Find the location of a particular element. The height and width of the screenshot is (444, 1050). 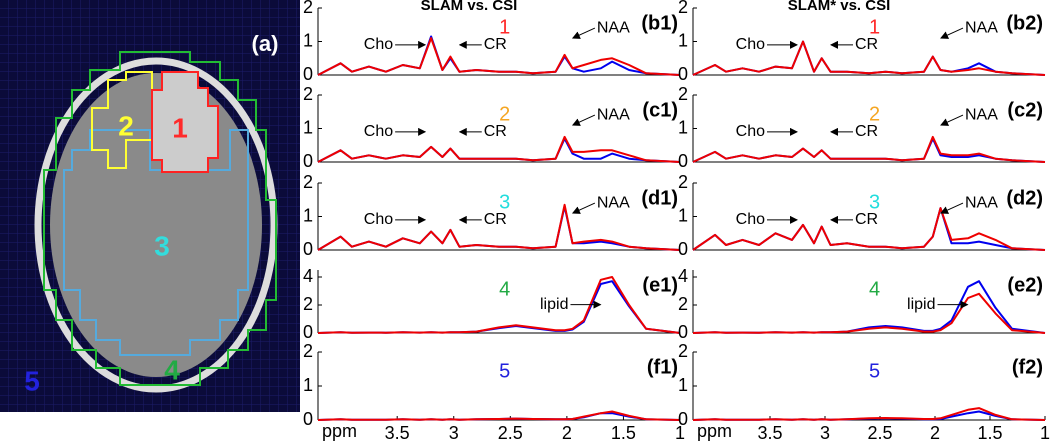

panel-label: (e1) is located at coordinates (660, 285).